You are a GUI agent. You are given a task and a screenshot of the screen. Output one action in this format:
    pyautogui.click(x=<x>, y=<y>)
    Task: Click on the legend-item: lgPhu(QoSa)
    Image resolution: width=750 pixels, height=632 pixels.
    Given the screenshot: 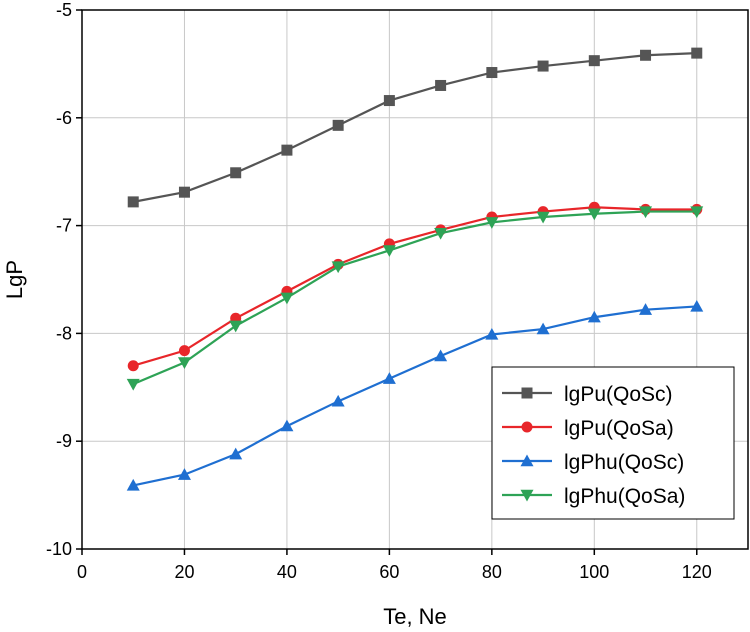 What is the action you would take?
    pyautogui.click(x=593, y=496)
    